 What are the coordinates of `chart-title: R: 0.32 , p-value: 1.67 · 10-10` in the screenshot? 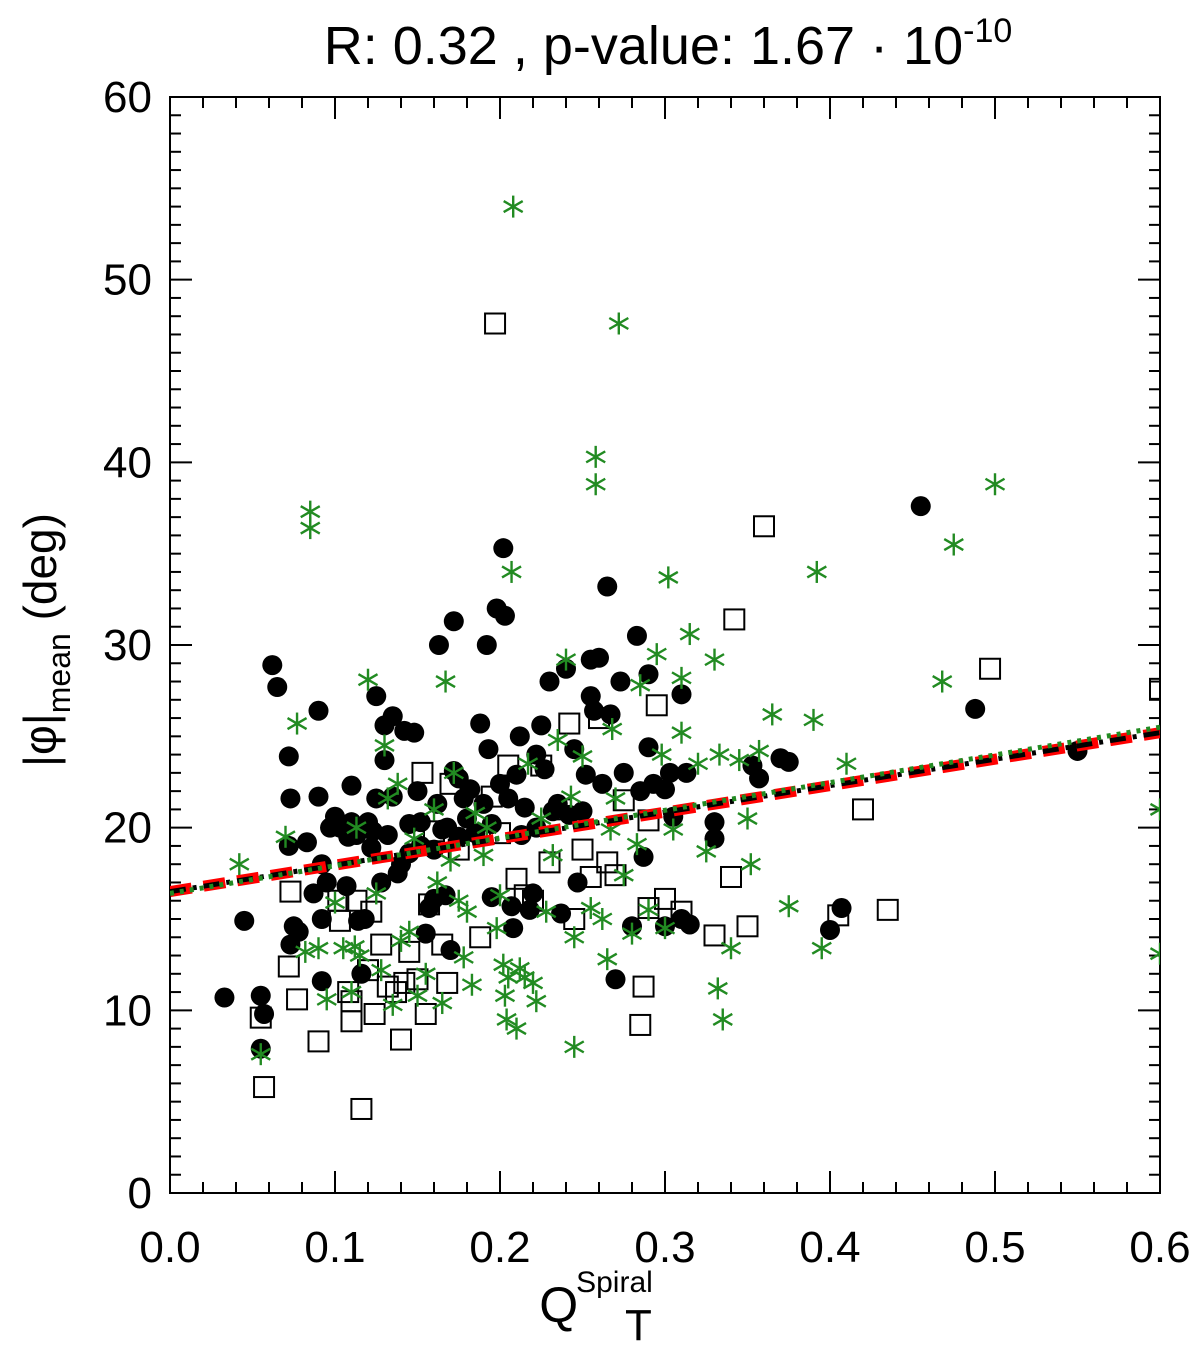 It's located at (668, 44).